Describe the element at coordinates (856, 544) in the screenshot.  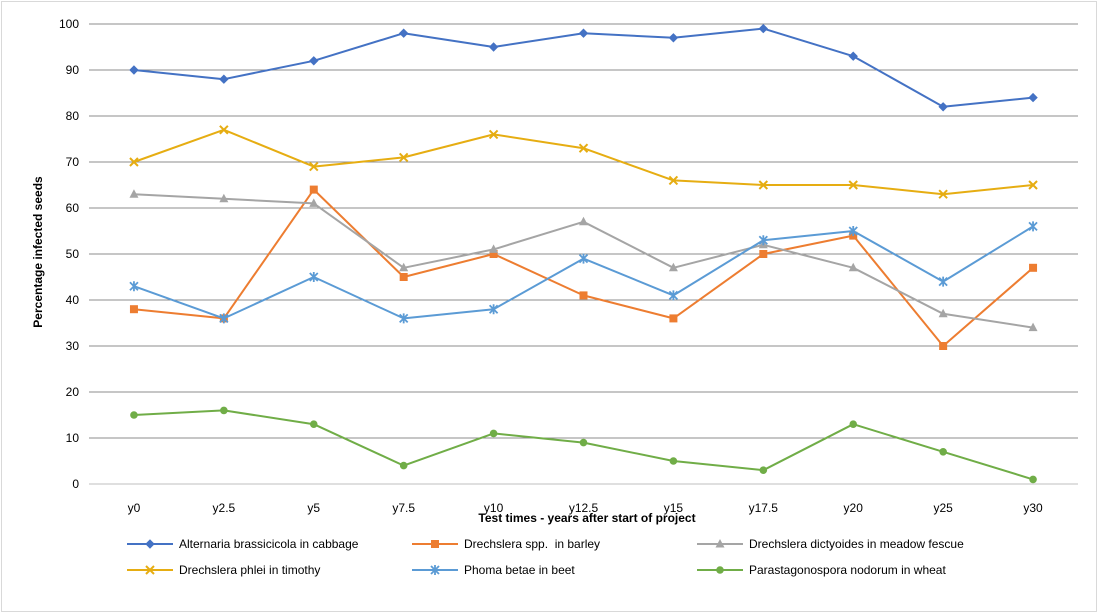
I see `legend-label: Drechslera dictyoides in meadow fescue` at that location.